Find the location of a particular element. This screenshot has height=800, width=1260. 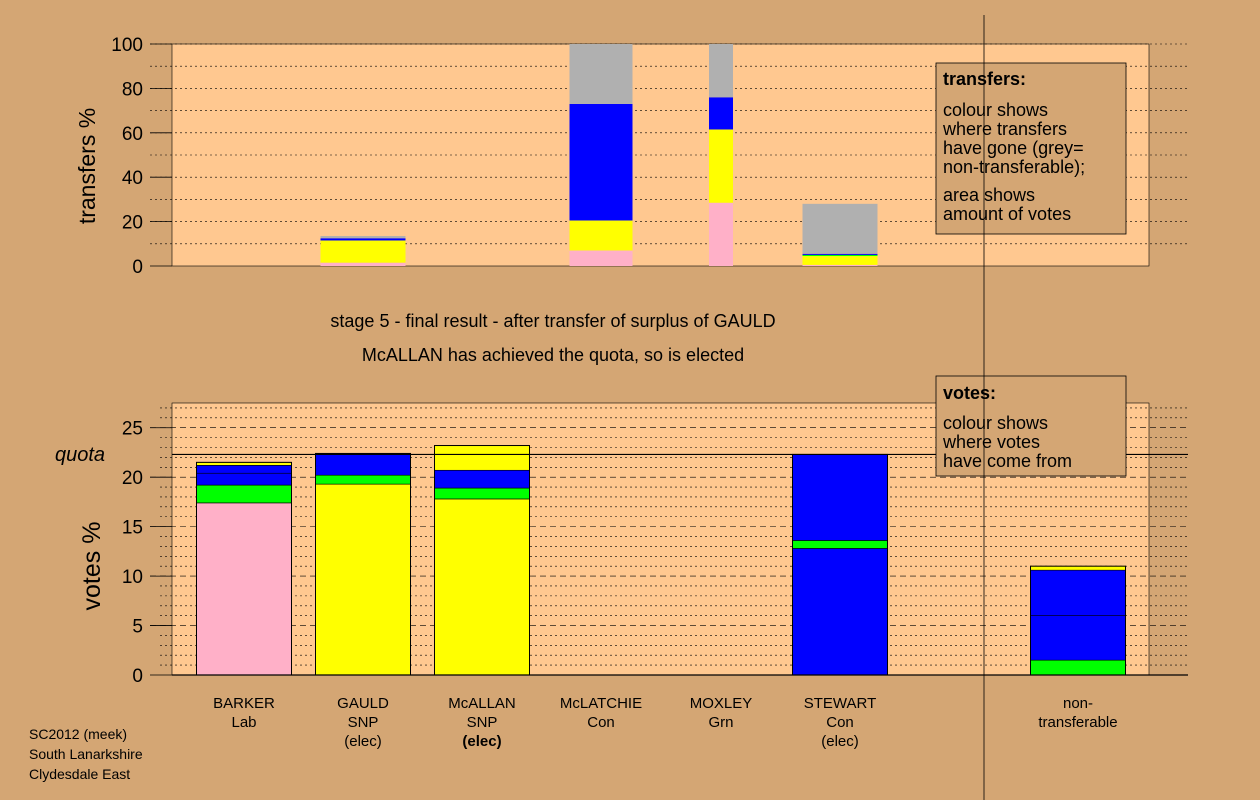

transfers-legend-line: colour shows is located at coordinates (995, 110).